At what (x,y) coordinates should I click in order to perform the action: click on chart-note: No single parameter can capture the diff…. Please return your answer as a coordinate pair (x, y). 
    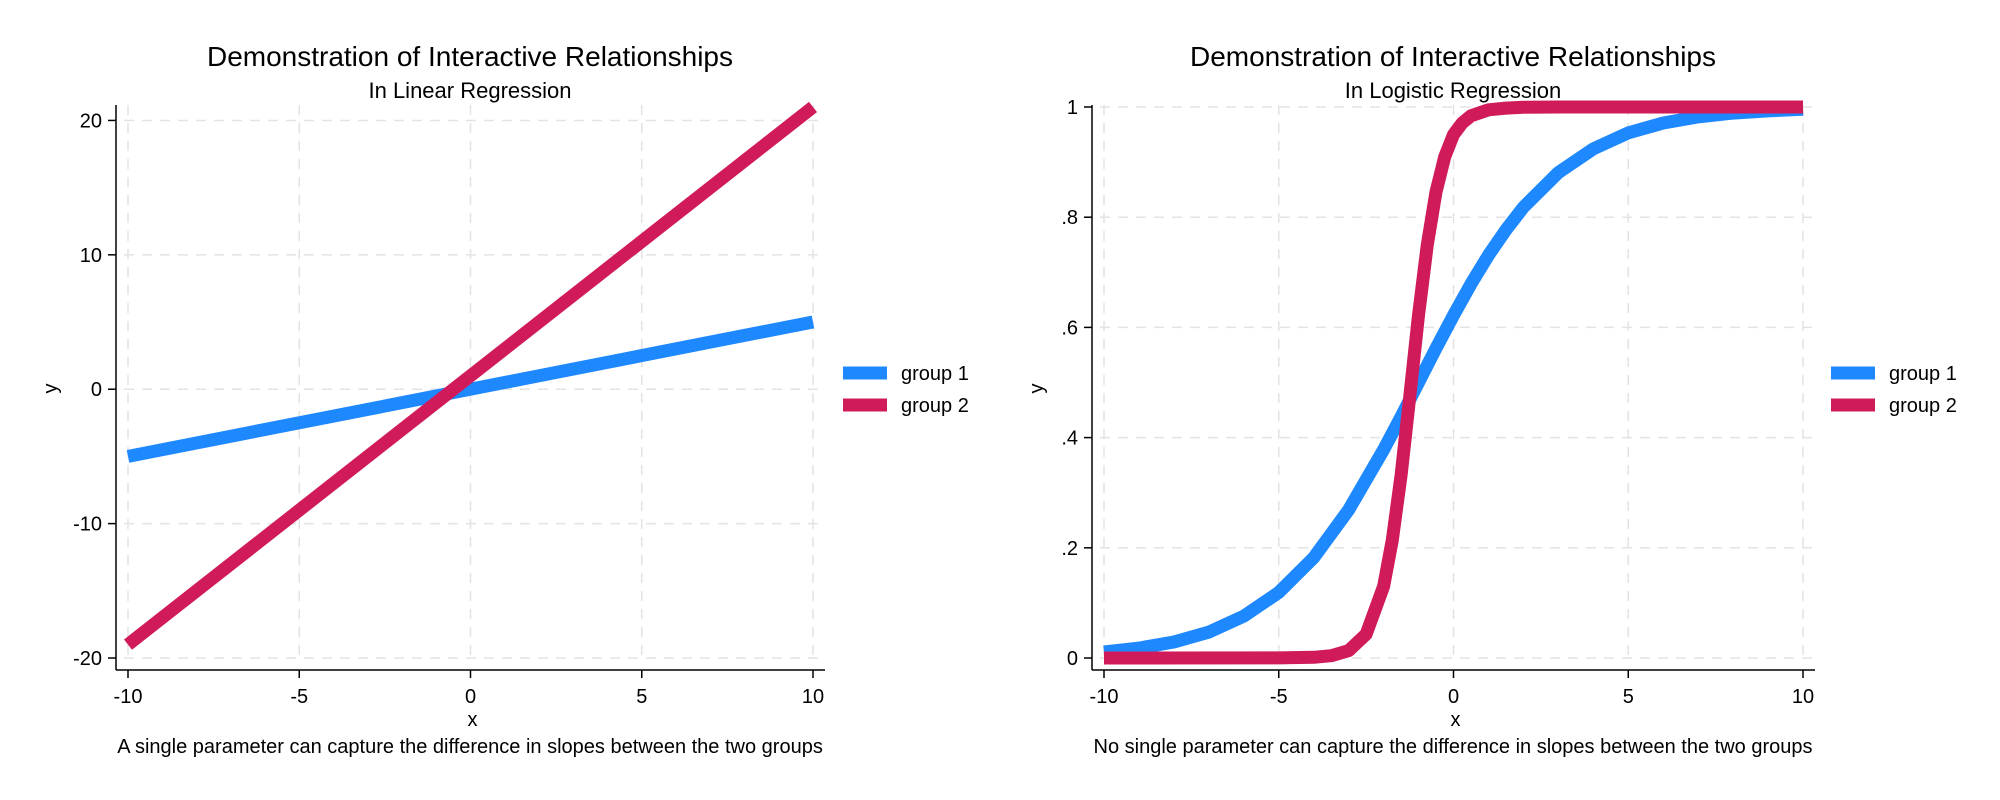
    Looking at the image, I should click on (1453, 747).